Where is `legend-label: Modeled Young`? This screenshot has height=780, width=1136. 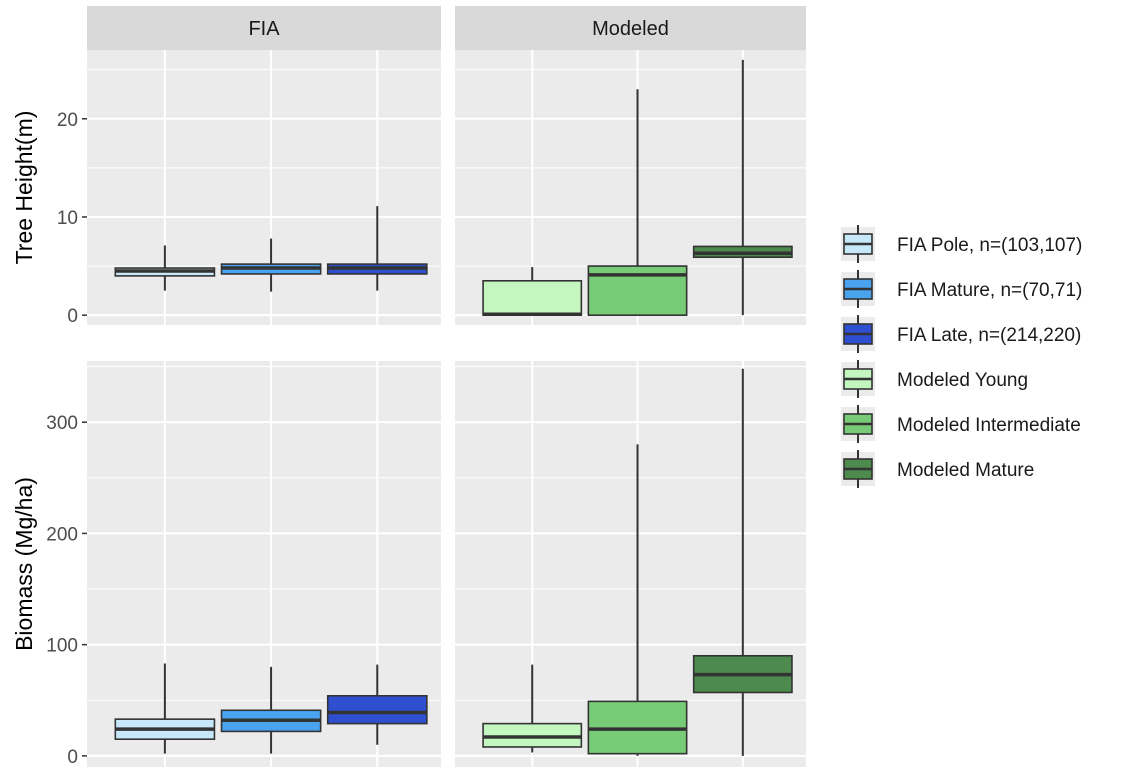
legend-label: Modeled Young is located at coordinates (962, 380).